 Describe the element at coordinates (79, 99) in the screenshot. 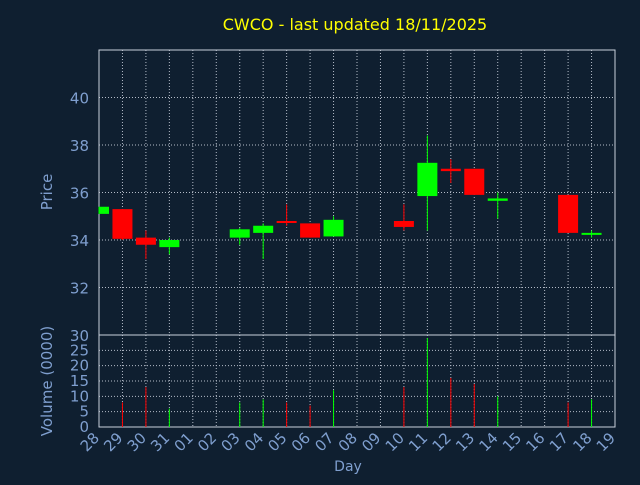

I see `price-tick-label: 40` at that location.